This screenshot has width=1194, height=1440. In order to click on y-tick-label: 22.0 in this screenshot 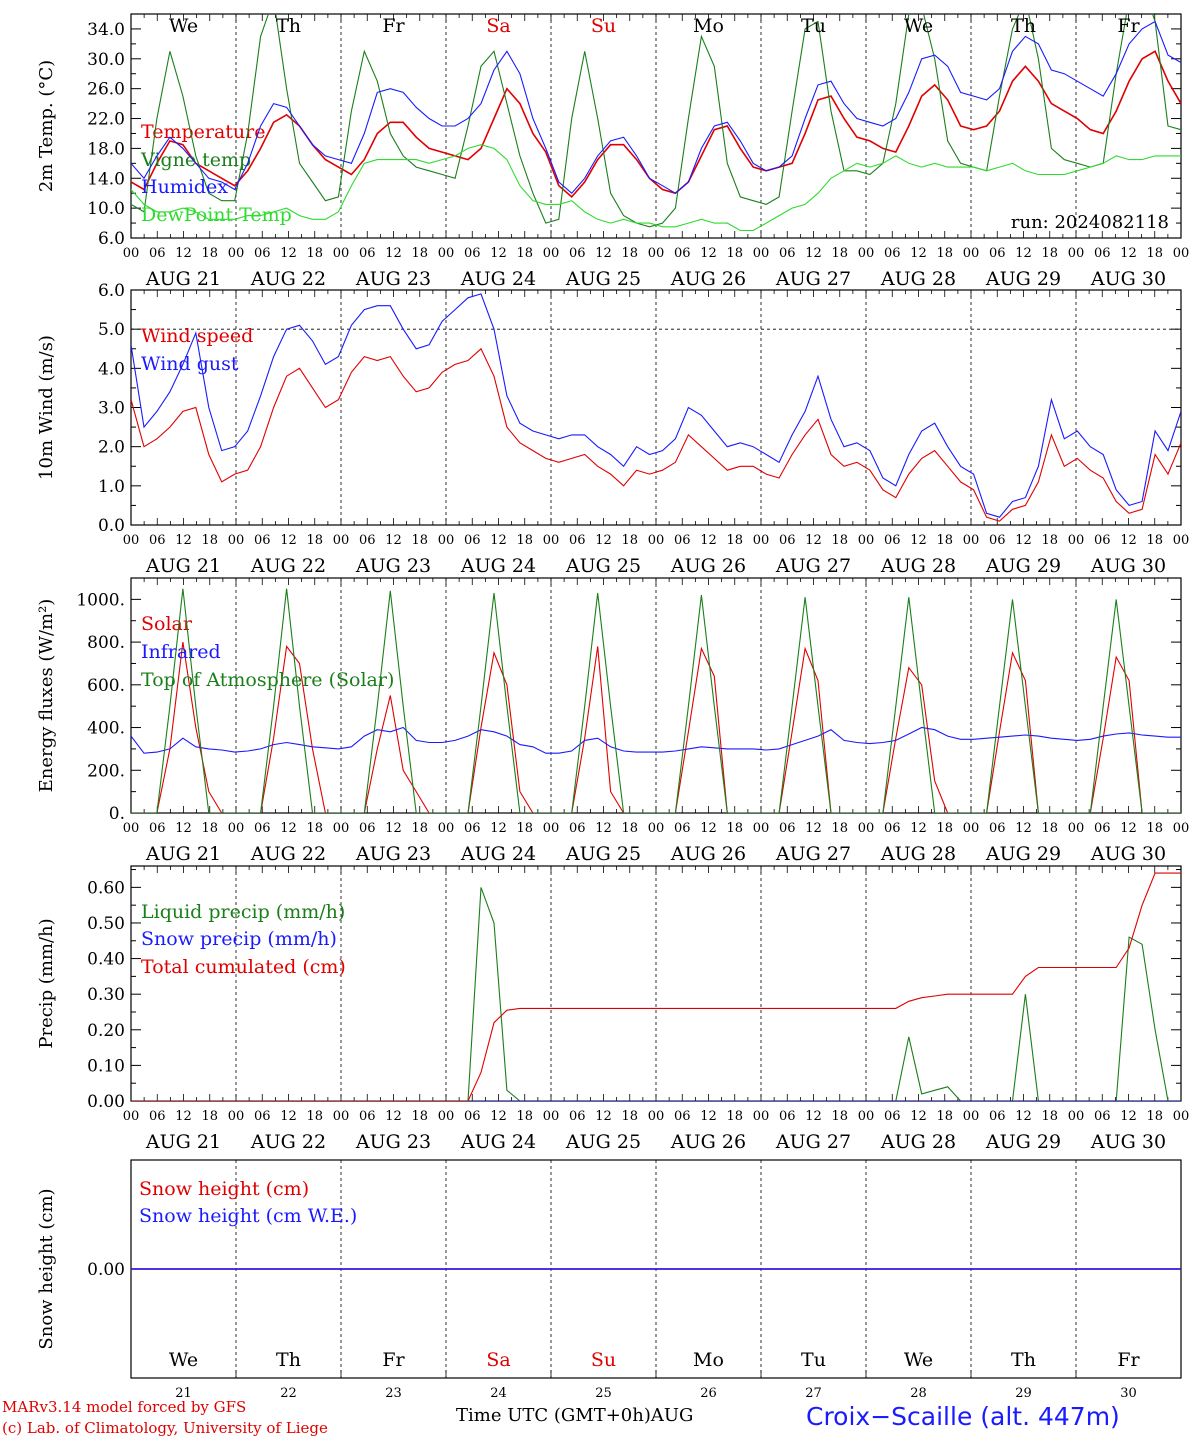, I will do `click(106, 120)`.